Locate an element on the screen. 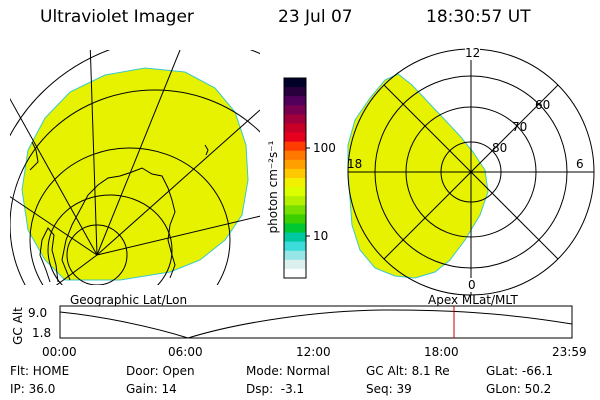  gain-label: Gain: 14 is located at coordinates (151, 389).